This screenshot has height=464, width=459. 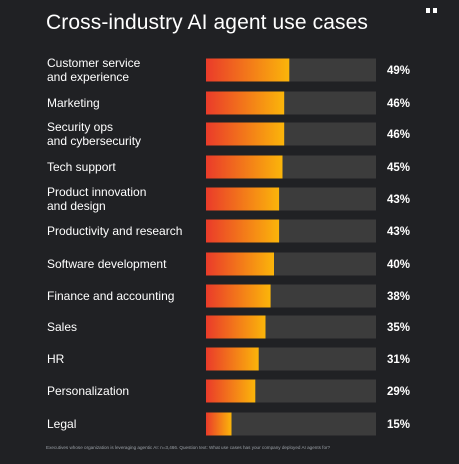 What do you see at coordinates (94, 134) in the screenshot?
I see `category-label: Security ops and cybersecurity` at bounding box center [94, 134].